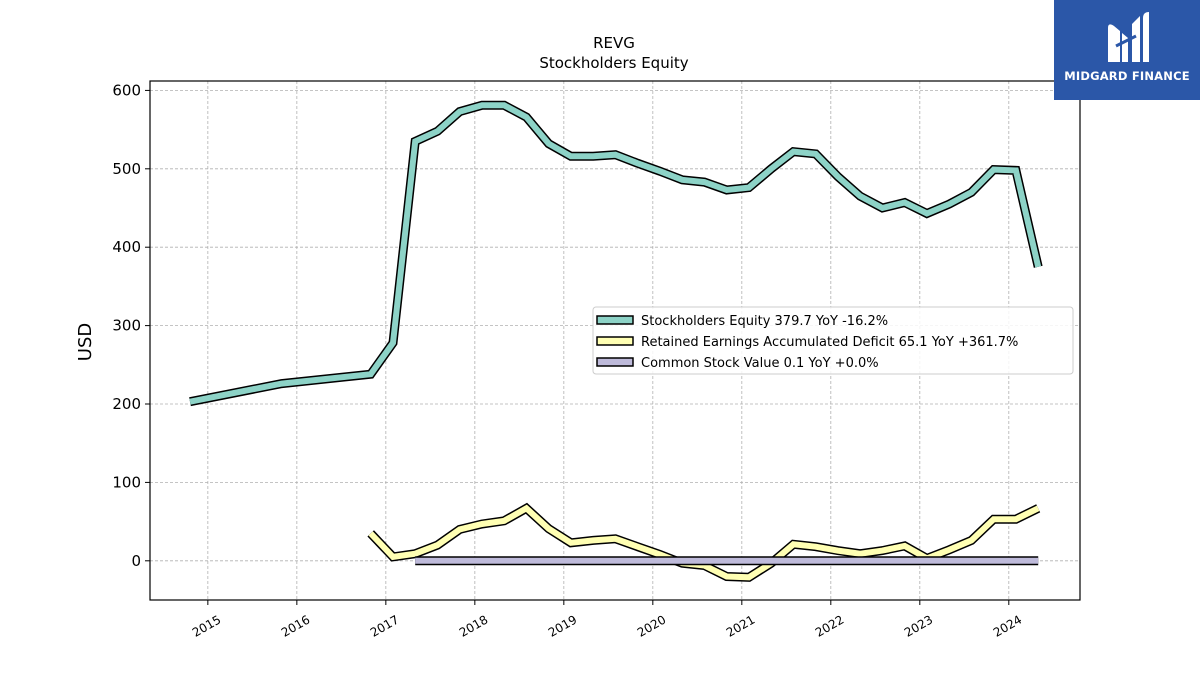  What do you see at coordinates (126, 326) in the screenshot?
I see `y-tick-label: 300` at bounding box center [126, 326].